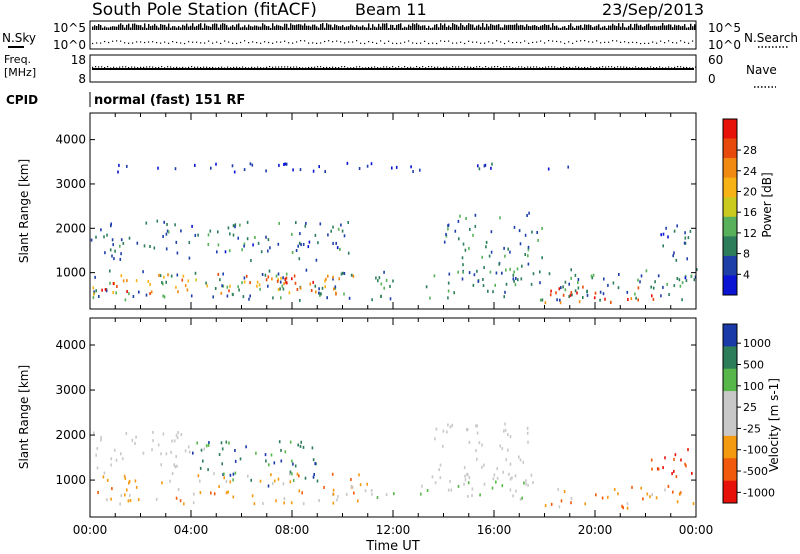  I want to click on colorbar-frame, so click(730, 413).